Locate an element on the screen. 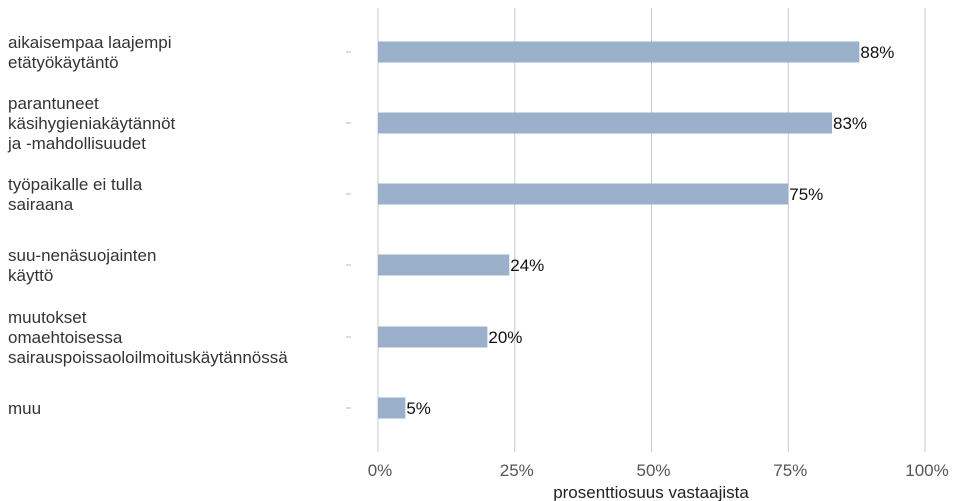  data-label: 83% is located at coordinates (850, 123).